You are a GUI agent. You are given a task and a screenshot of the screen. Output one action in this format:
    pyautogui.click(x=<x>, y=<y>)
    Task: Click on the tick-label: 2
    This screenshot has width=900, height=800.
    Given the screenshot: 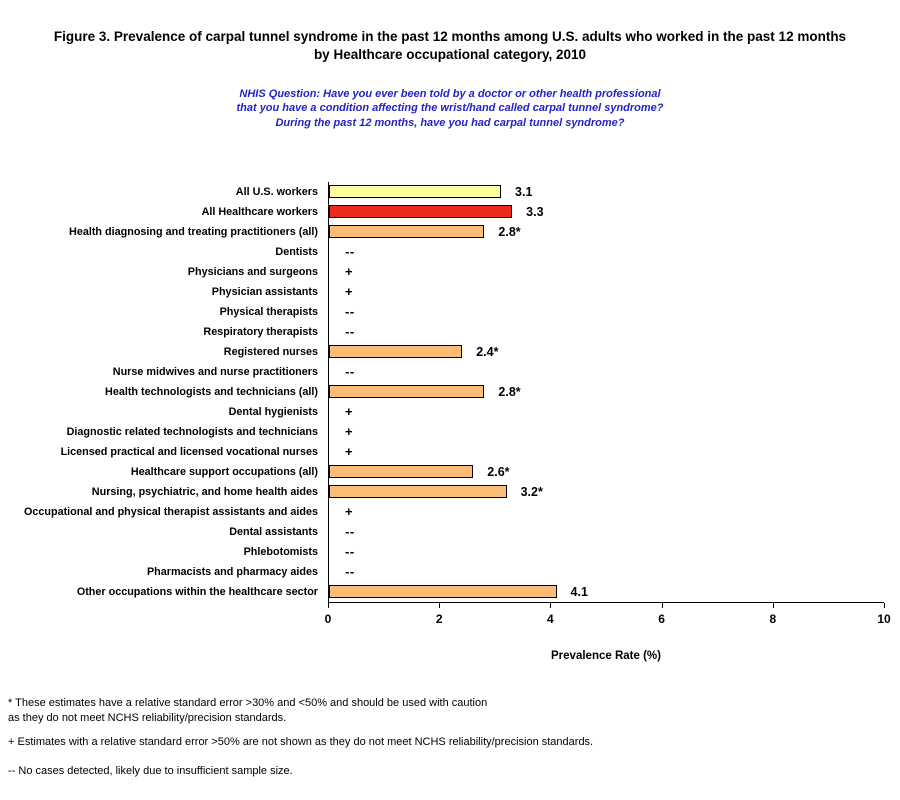 What is the action you would take?
    pyautogui.click(x=439, y=618)
    